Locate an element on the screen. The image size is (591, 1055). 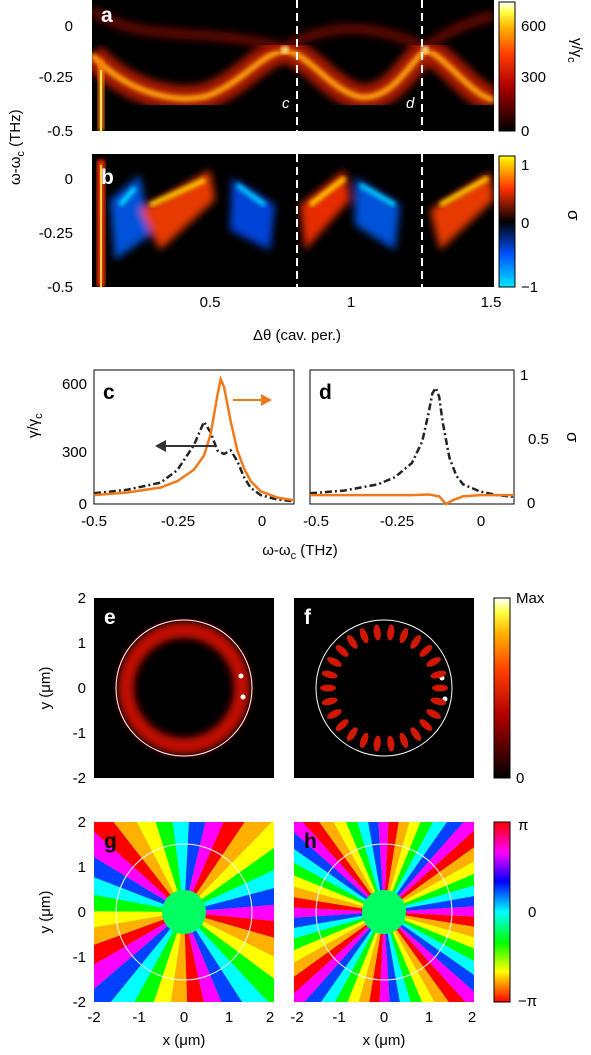
panel-h-cavity-circle is located at coordinates (384, 912).